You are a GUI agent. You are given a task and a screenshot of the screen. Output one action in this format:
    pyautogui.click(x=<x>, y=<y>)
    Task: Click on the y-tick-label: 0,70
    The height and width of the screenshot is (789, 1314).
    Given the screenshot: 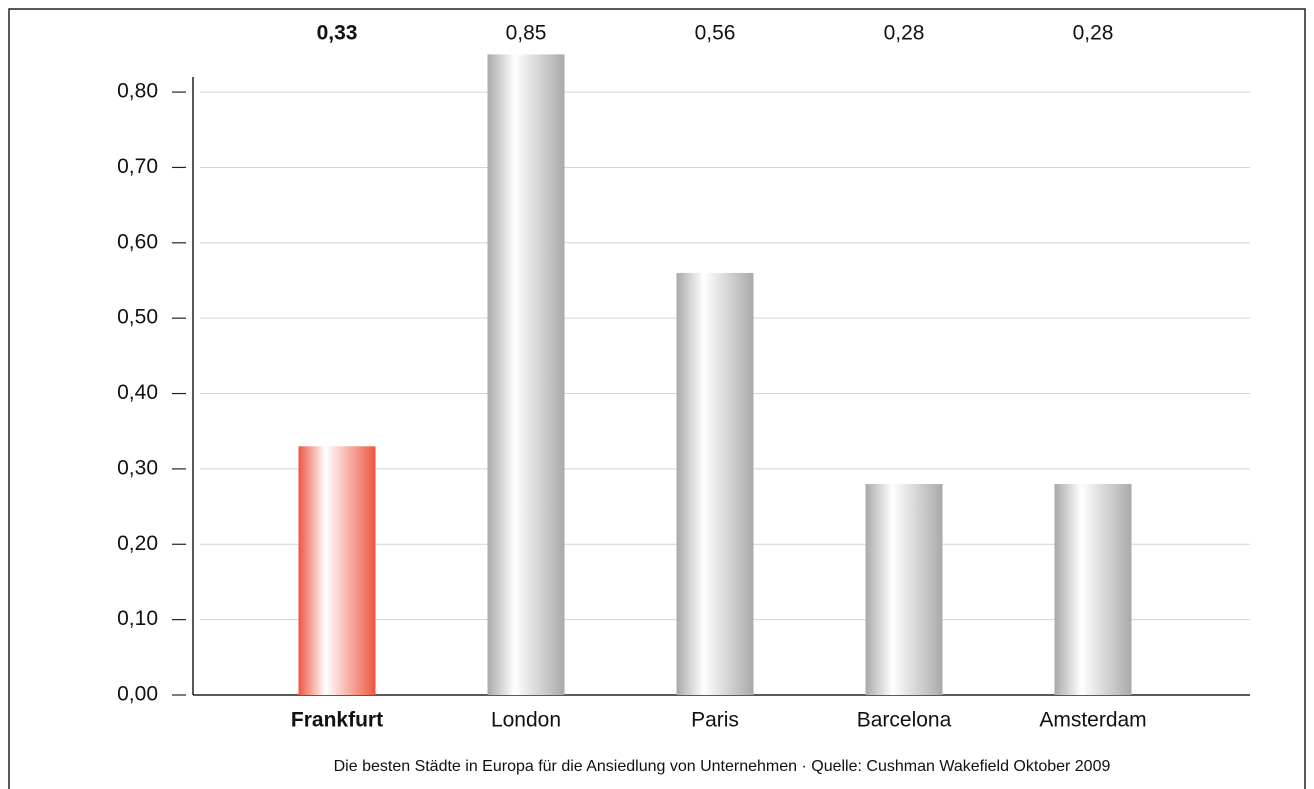 What is the action you would take?
    pyautogui.click(x=137, y=166)
    